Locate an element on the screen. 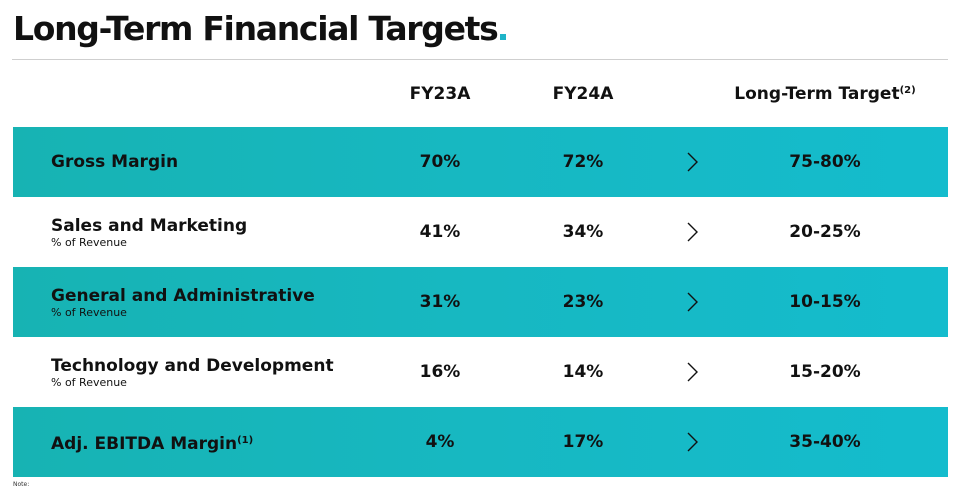 The height and width of the screenshot is (491, 960). row-label-name: General and Administrative is located at coordinates (183, 295).